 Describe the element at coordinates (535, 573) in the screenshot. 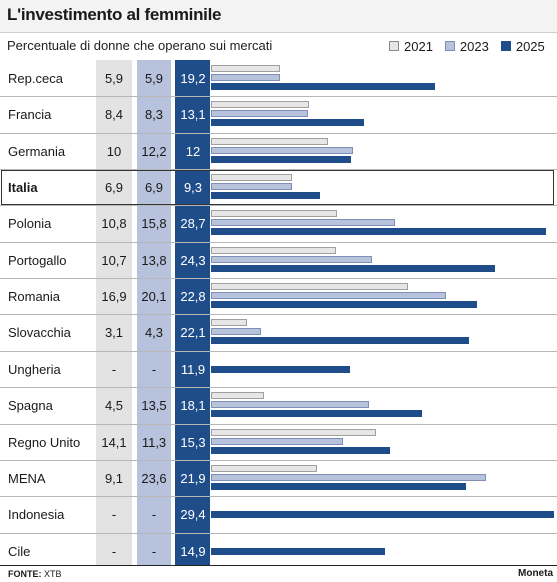

I see `brand-label: Moneta` at that location.